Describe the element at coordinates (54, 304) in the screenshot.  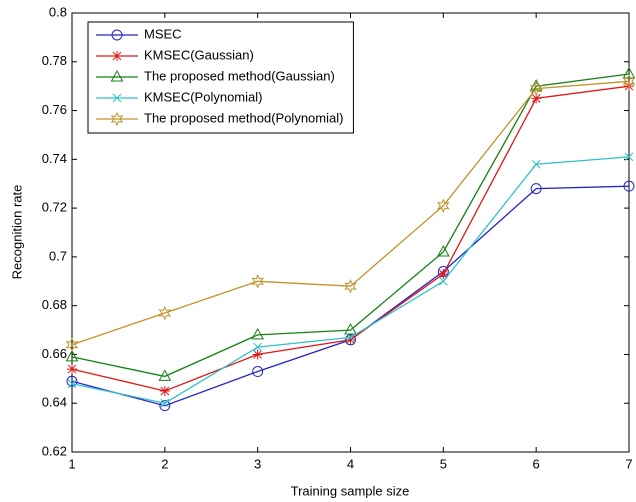
I see `y-tick-label: 0.68` at that location.